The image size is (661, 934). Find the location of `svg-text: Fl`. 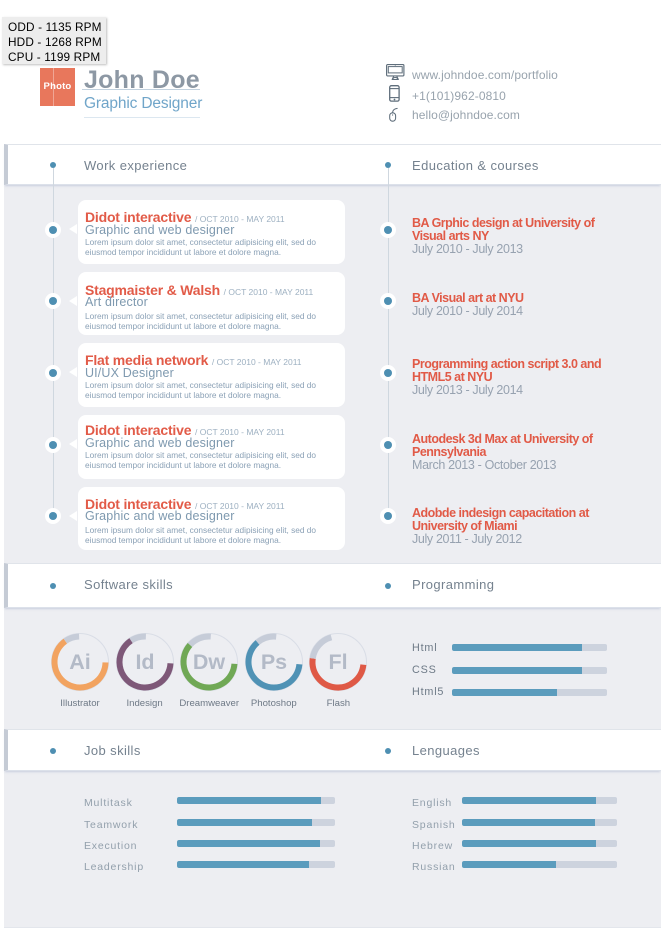

svg-text: Fl is located at coordinates (338, 662).